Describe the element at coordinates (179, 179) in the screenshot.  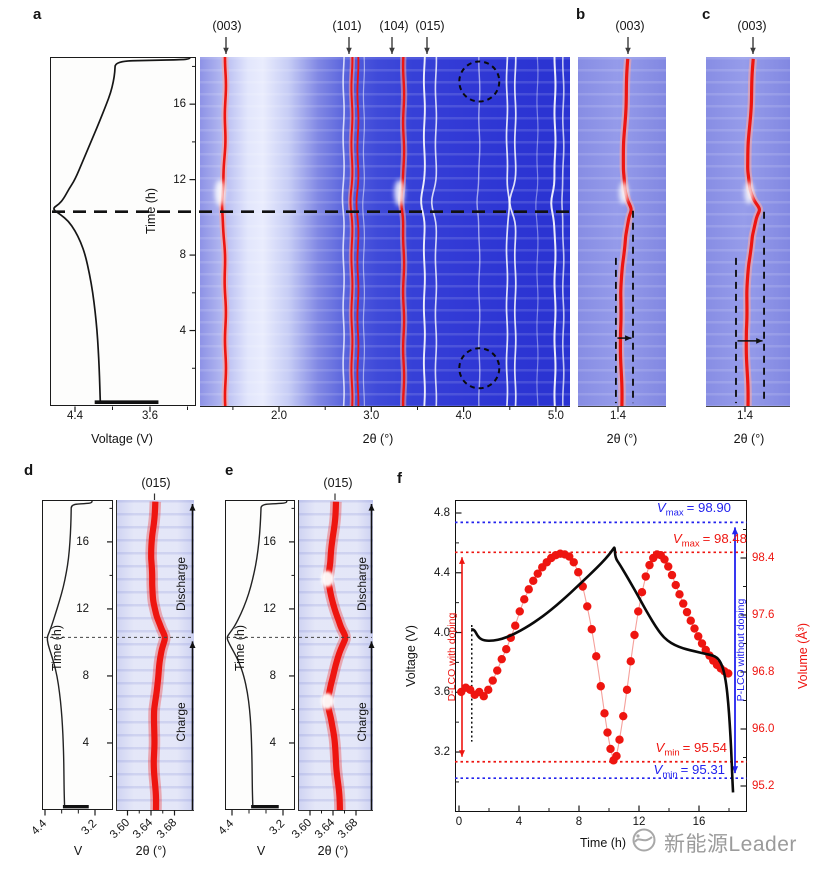
I see `panel-a-time-tick: 12` at that location.